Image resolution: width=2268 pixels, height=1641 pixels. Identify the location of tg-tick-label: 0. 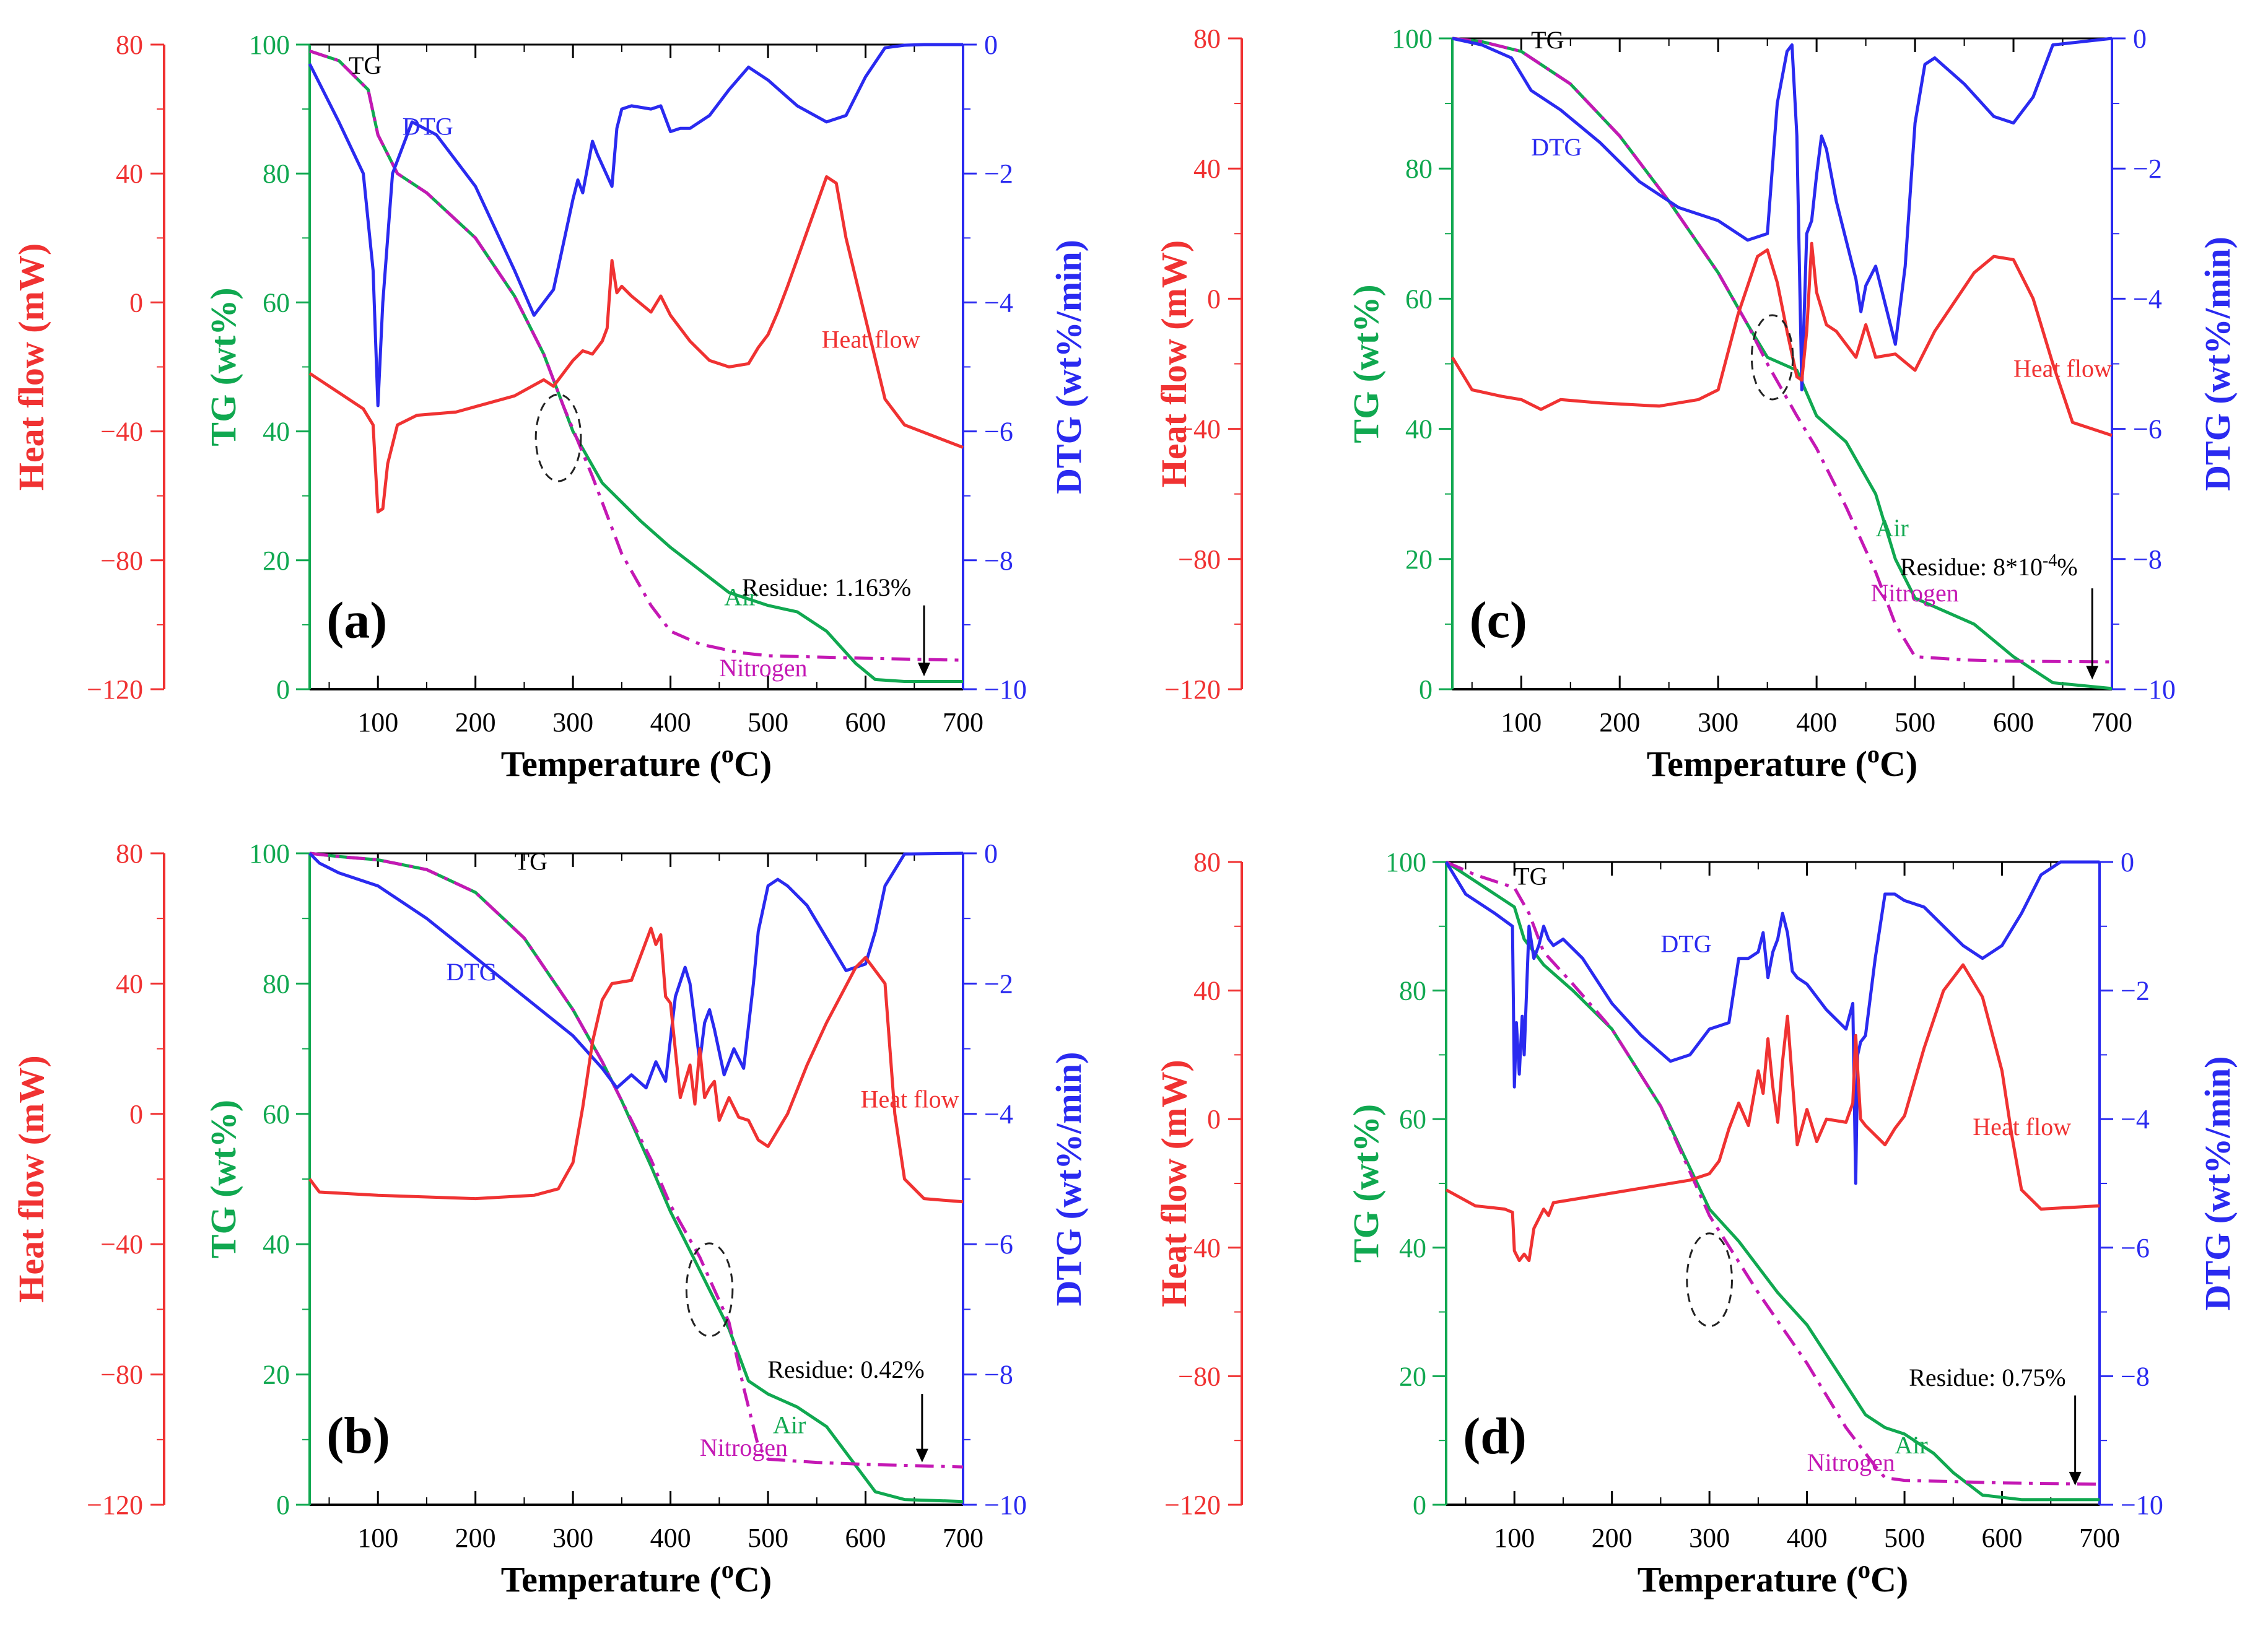
(1419, 1505).